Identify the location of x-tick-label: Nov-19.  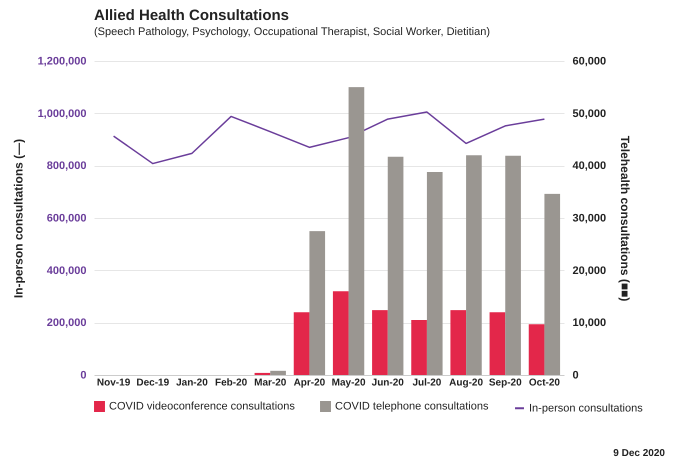
(113, 383).